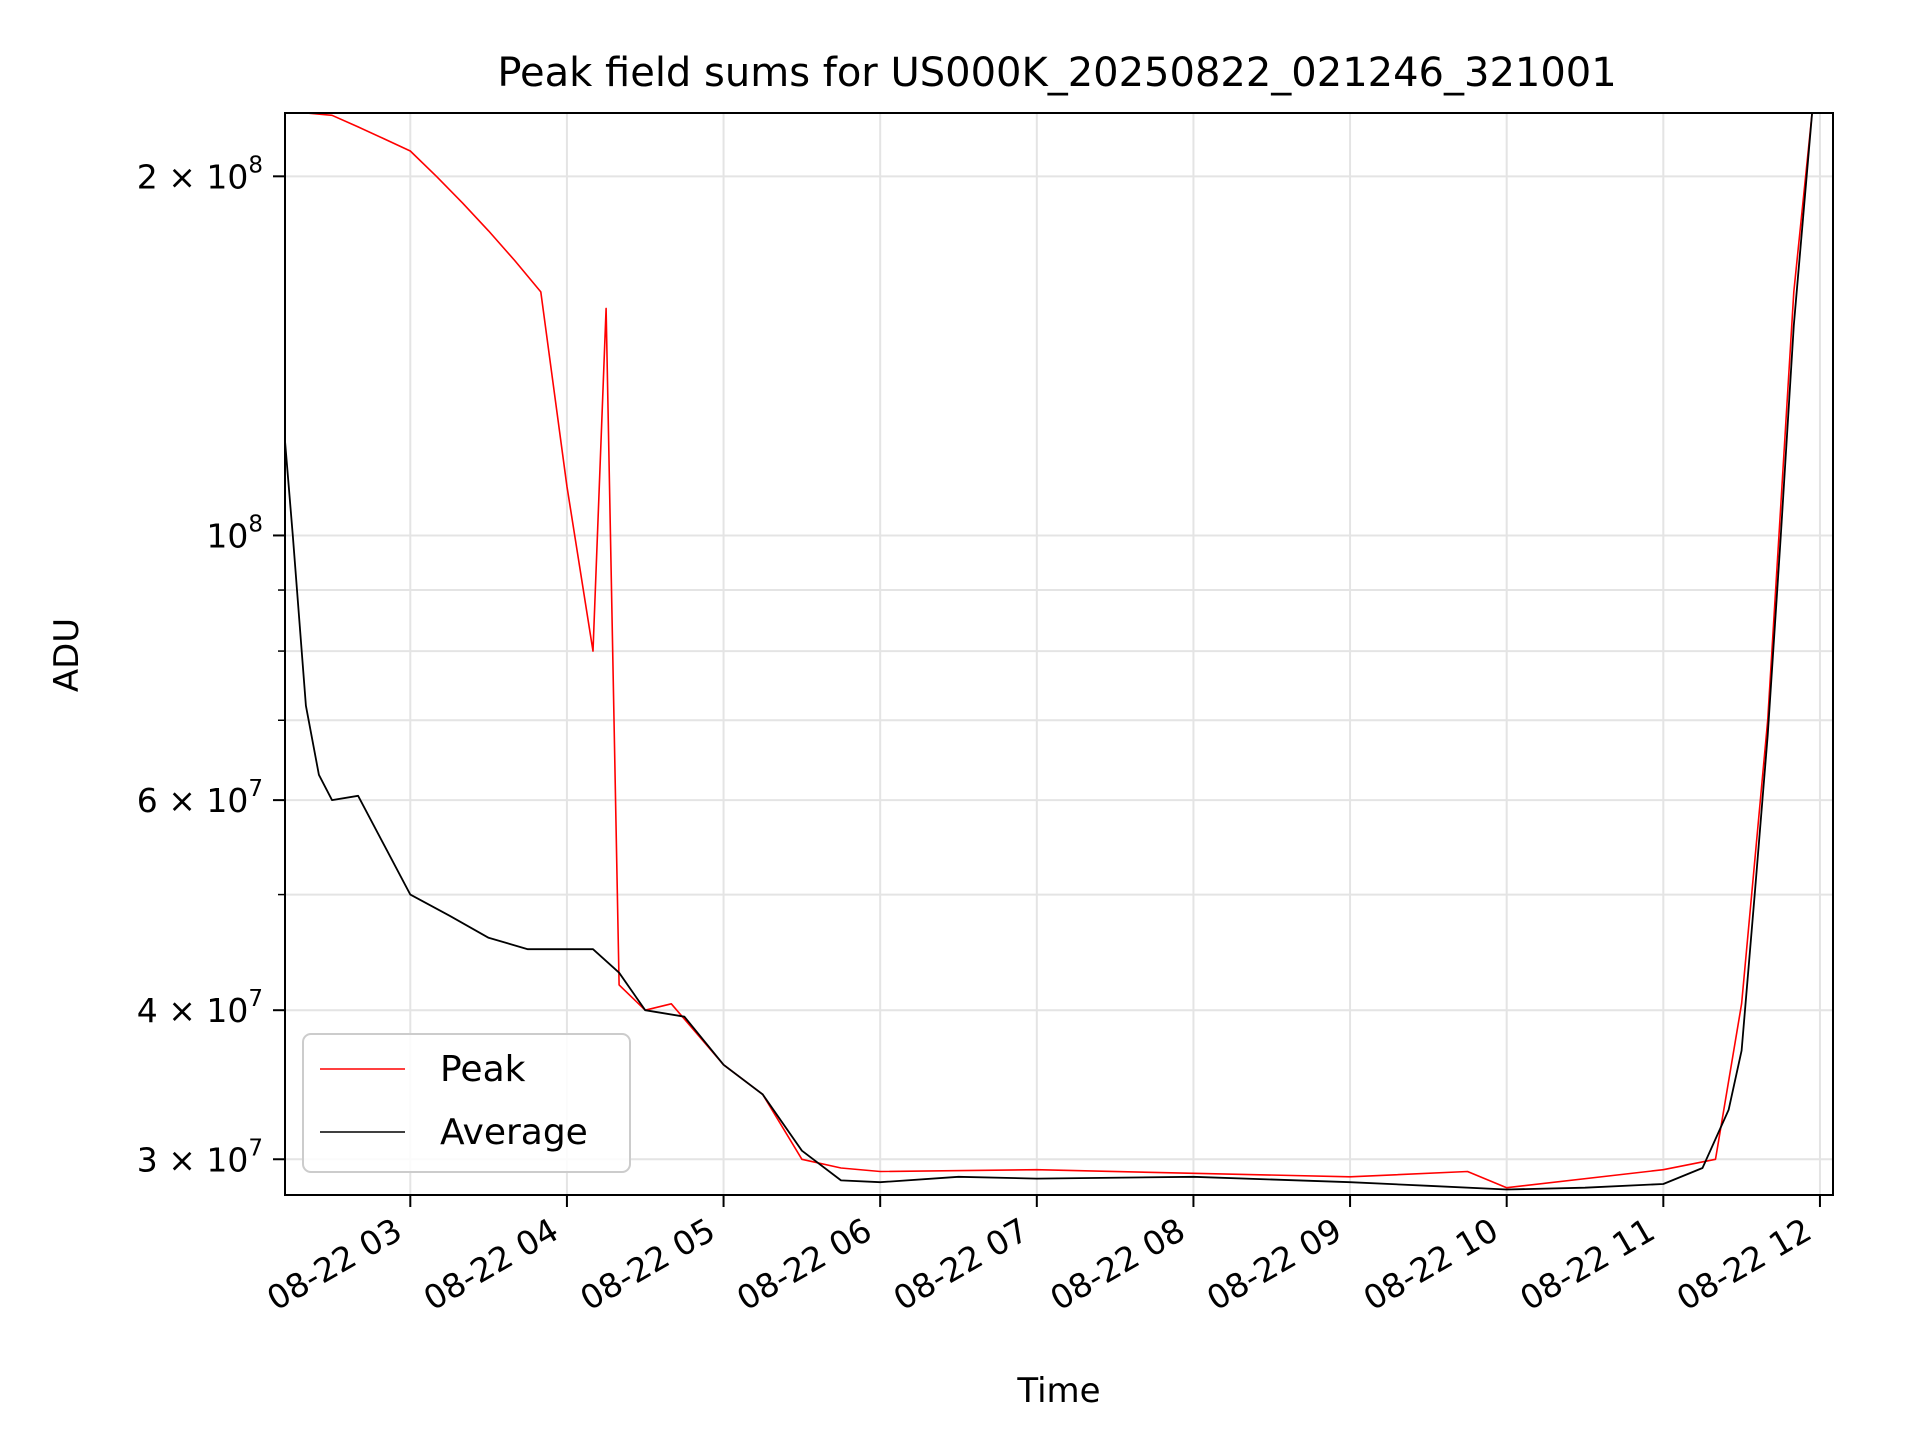  What do you see at coordinates (67, 655) in the screenshot?
I see `y-axis-label: ADU` at bounding box center [67, 655].